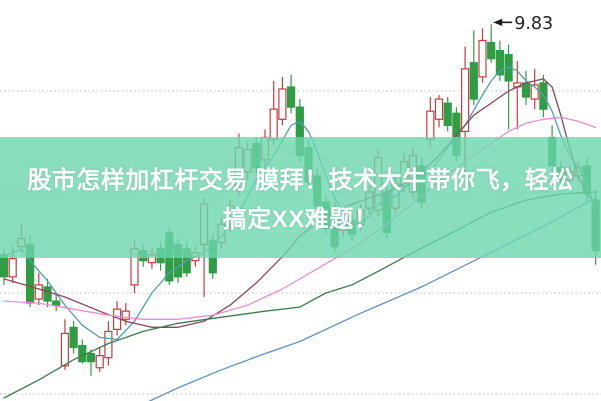 This screenshot has height=401, width=601. I want to click on arrow-left-icon, so click(498, 22).